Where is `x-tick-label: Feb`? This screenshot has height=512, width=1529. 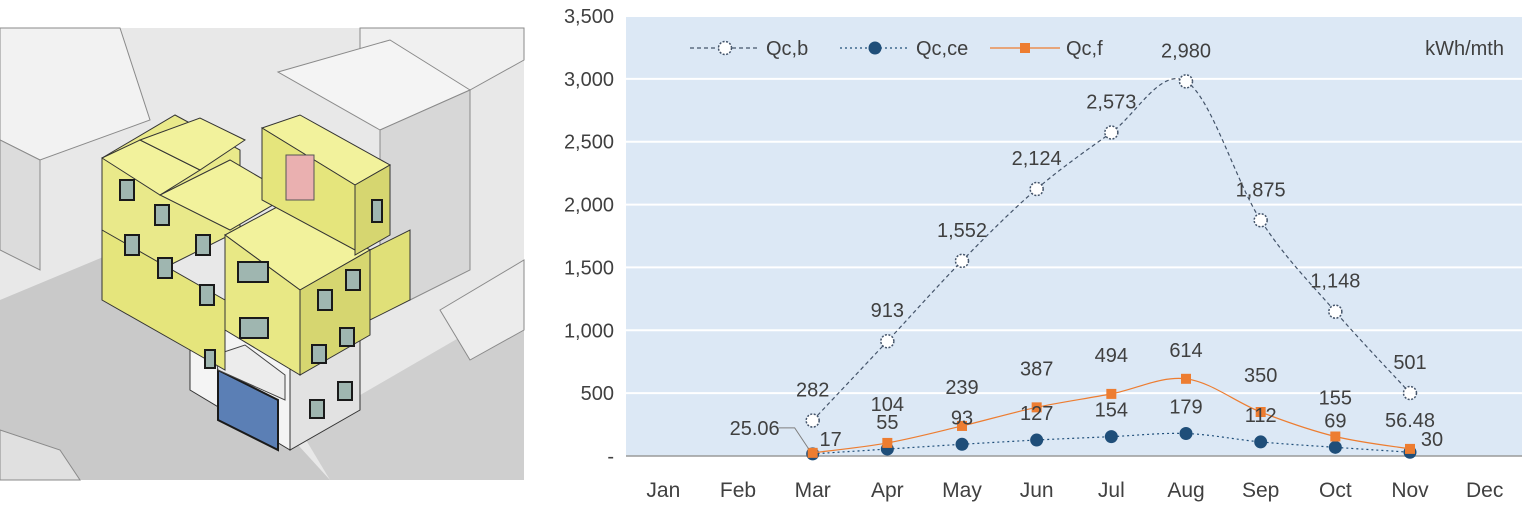 x-tick-label: Feb is located at coordinates (738, 490).